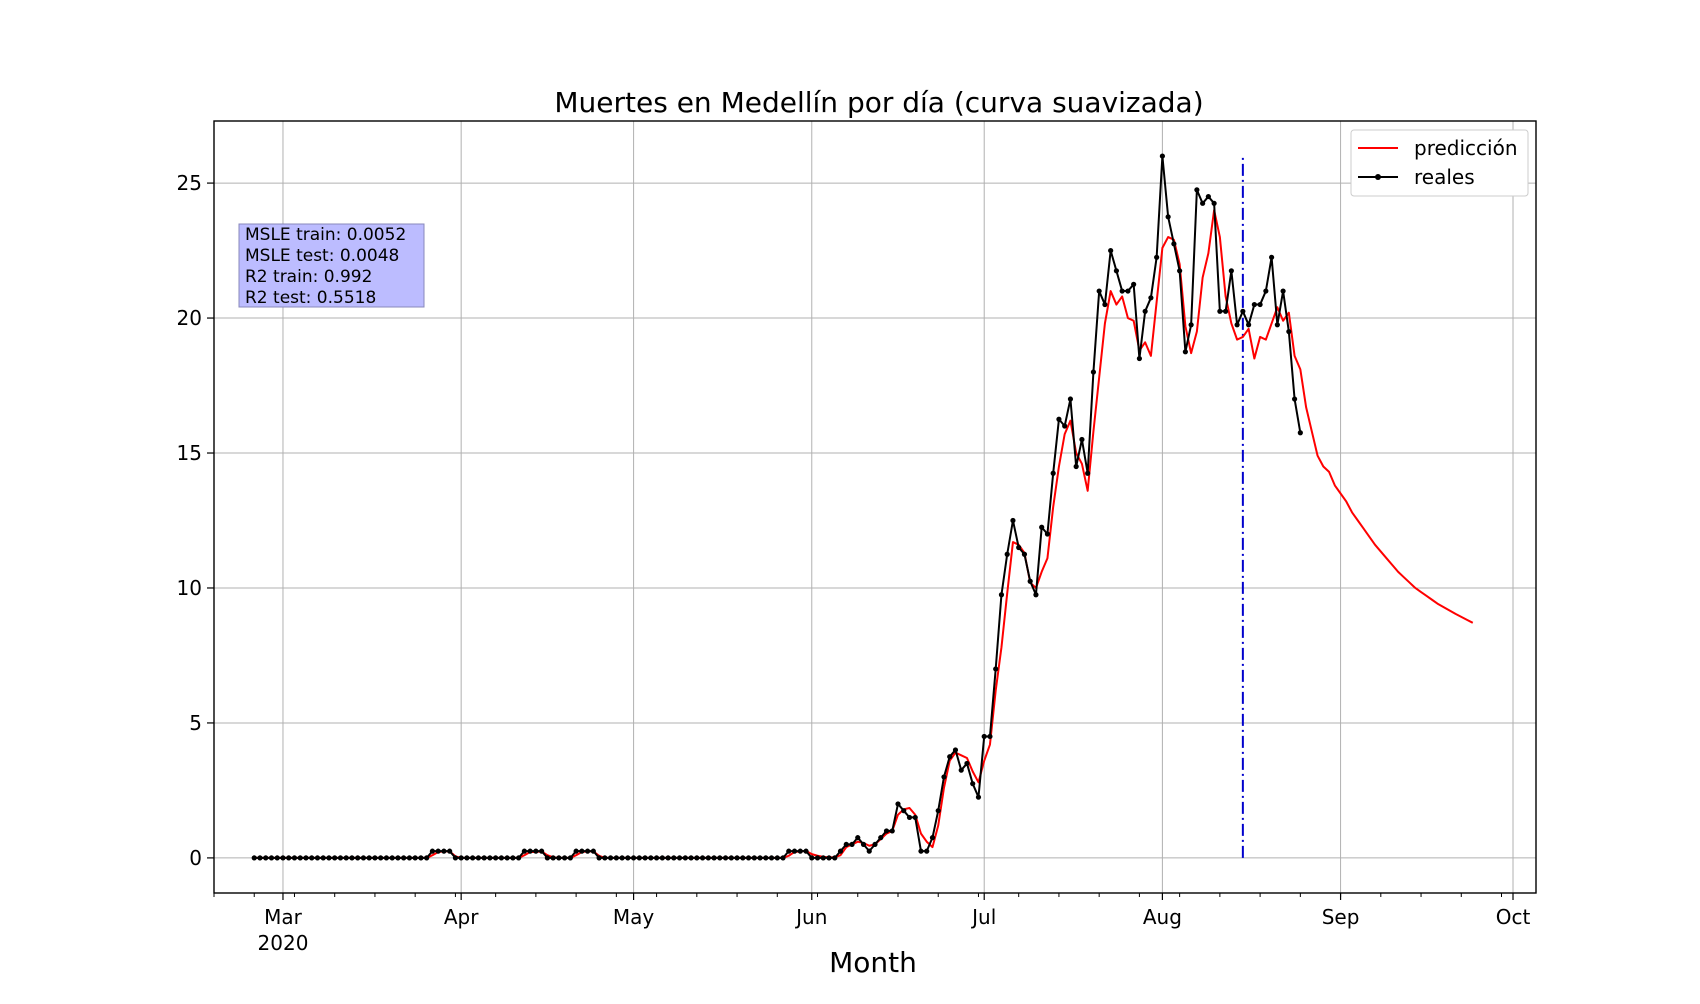 The height and width of the screenshot is (1004, 1700). Describe the element at coordinates (189, 453) in the screenshot. I see `y-tick-label: 15` at that location.